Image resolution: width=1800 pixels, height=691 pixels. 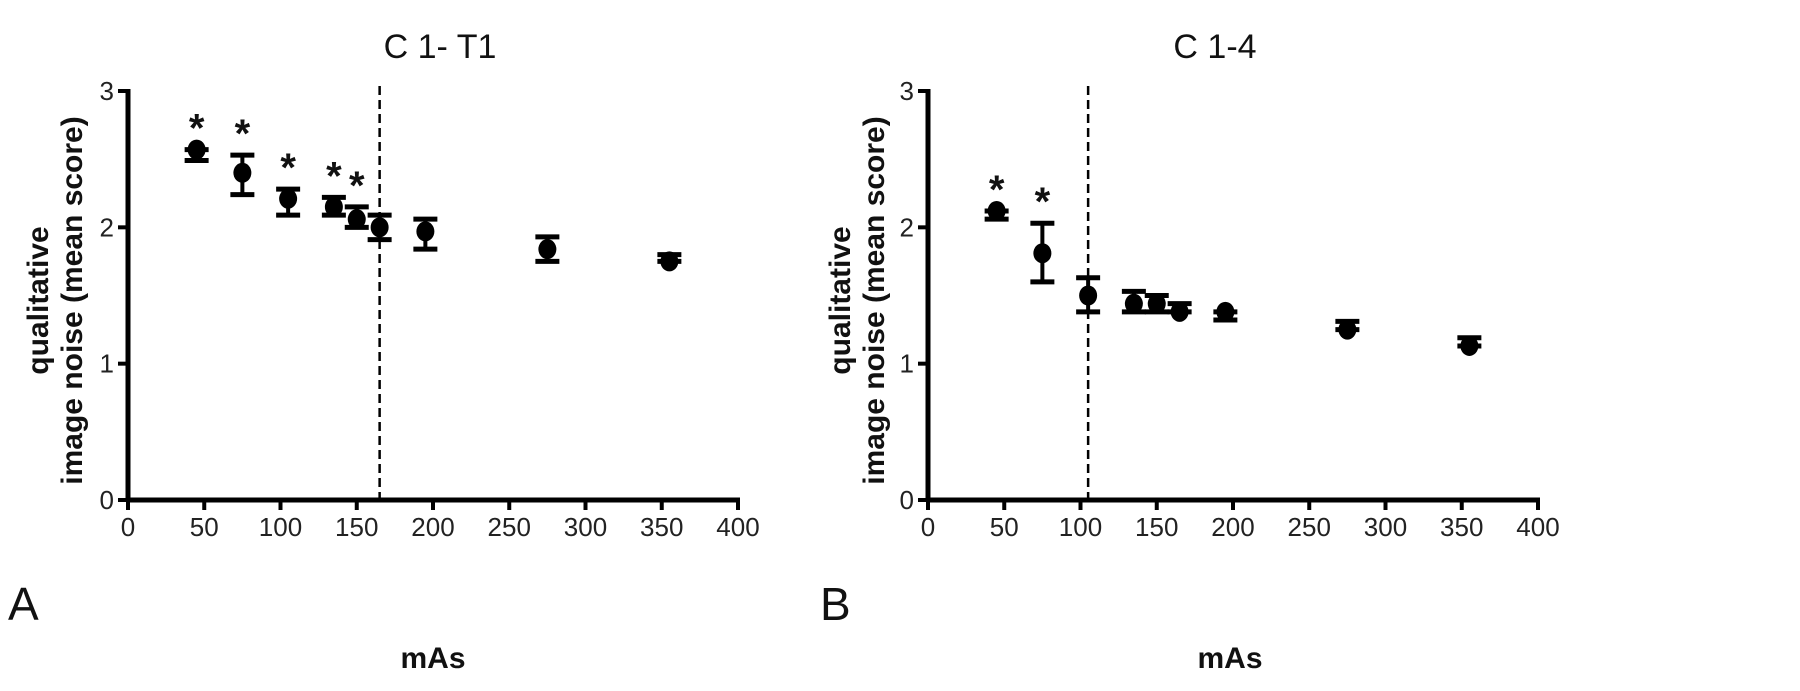 I want to click on panel-label: A, so click(x=23, y=604).